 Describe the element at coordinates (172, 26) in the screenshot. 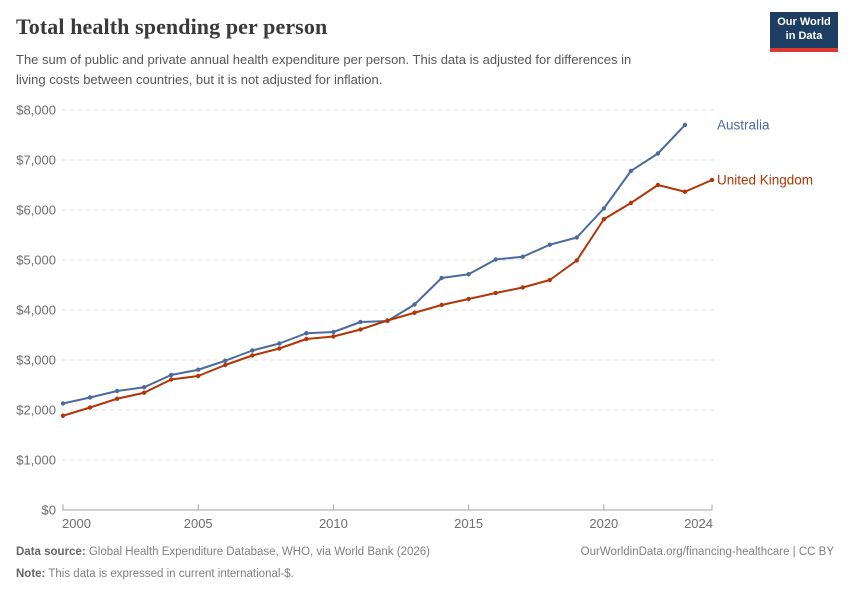

I see `chart-title: Total health spending per person` at that location.